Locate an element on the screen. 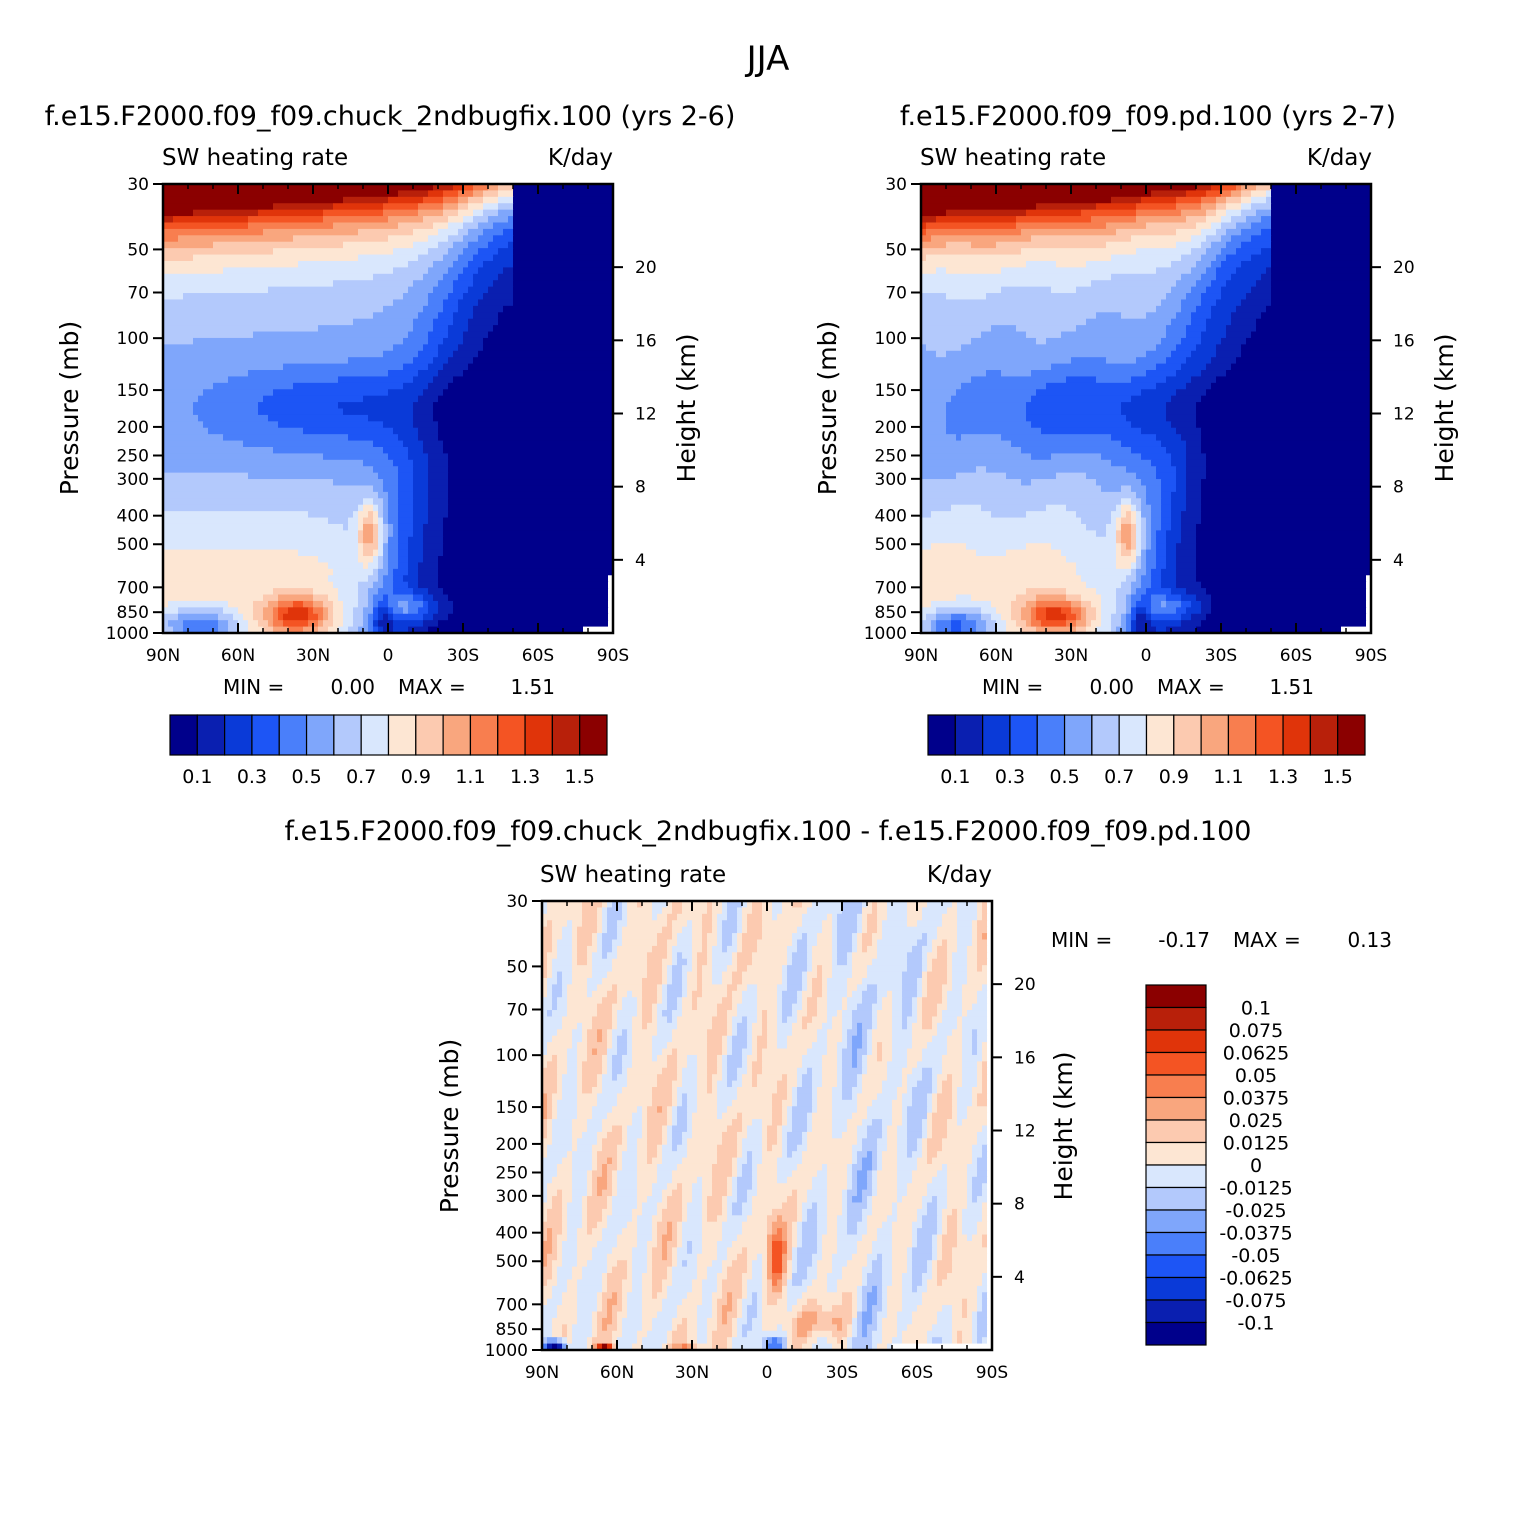 Image resolution: width=1535 pixels, height=1533 pixels. p1-x-tick-label: 90S is located at coordinates (613, 656).